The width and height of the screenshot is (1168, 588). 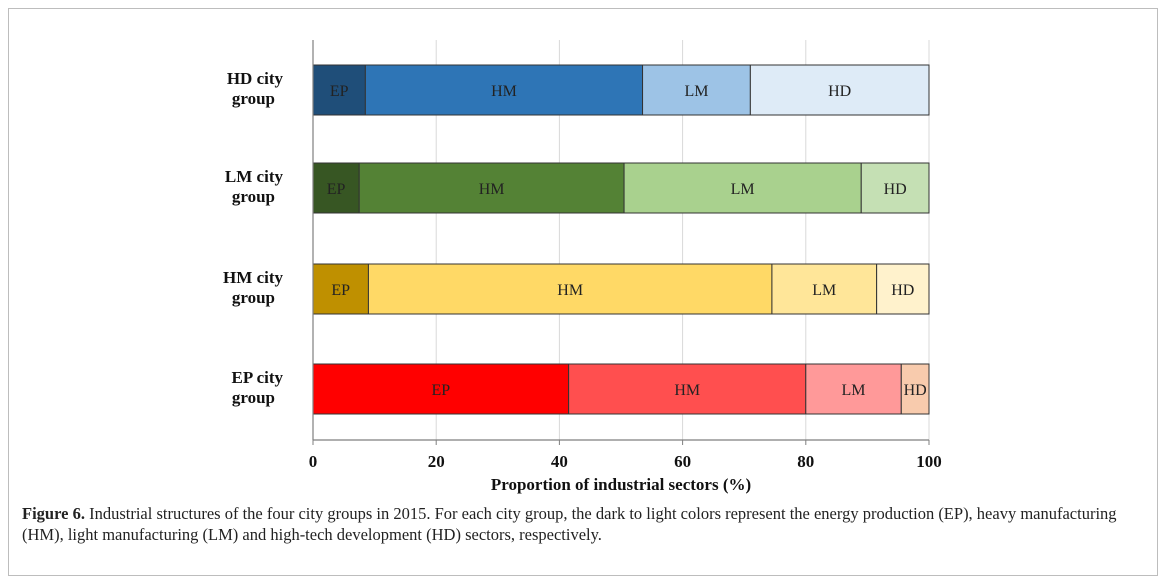 I want to click on bar-ep-ep, so click(x=441, y=389).